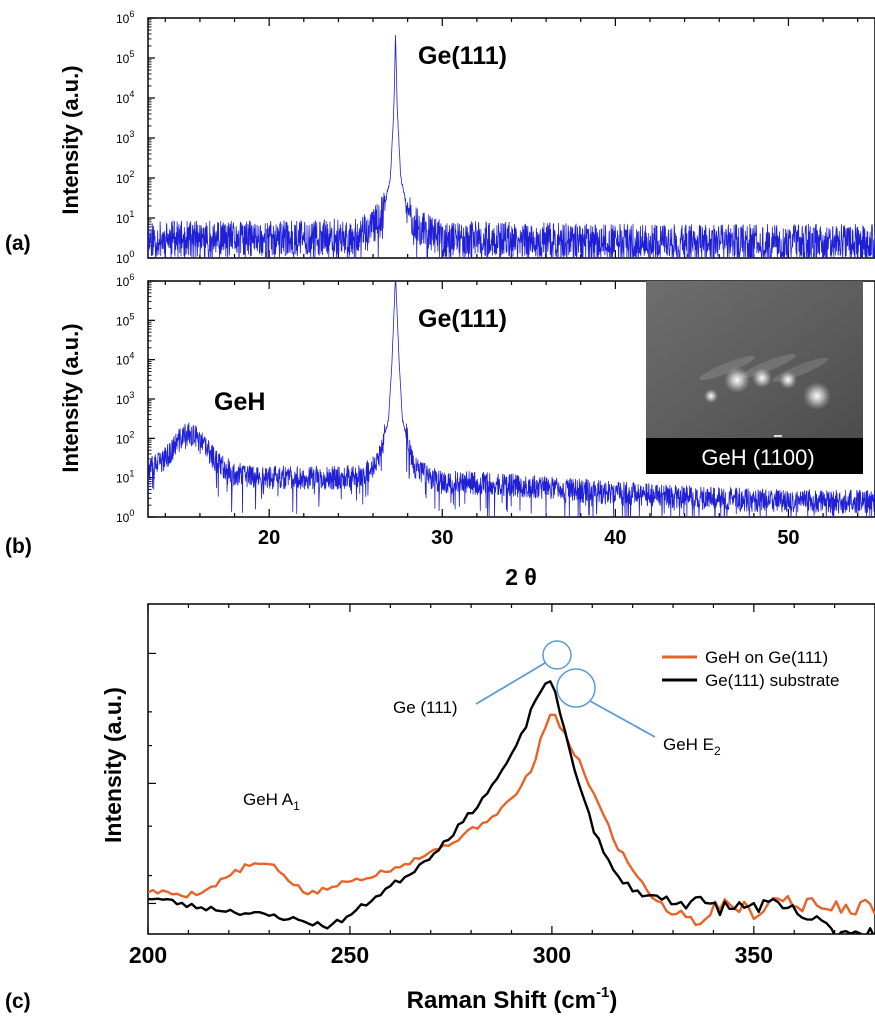 The width and height of the screenshot is (875, 1022). I want to click on geh-e2-annotation: GeH E2, so click(692, 746).